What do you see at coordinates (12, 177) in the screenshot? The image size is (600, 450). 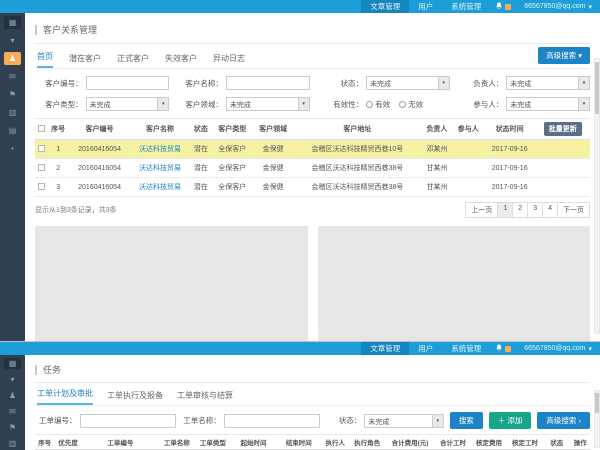 I see `crm-sidebar: ▦ ▾ ♟ ✉ ⚑ ▥ ▤ •` at bounding box center [12, 177].